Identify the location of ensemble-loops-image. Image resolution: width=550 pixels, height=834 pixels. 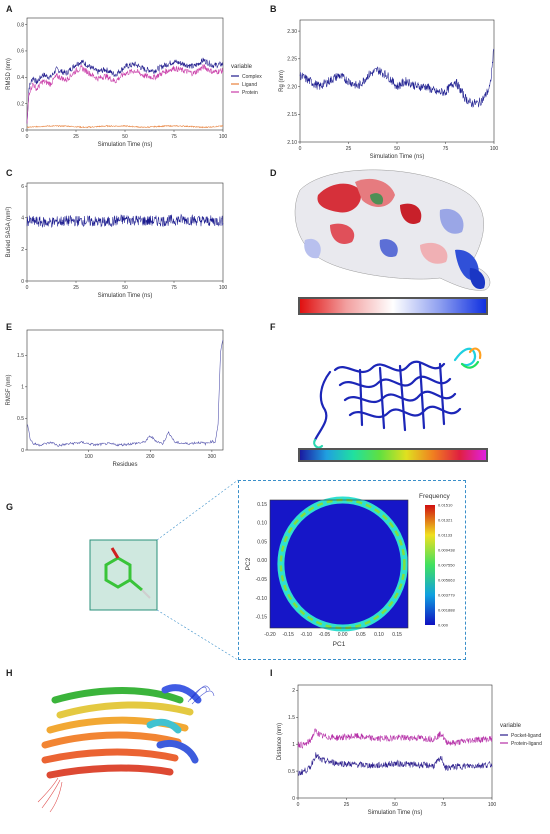
(126, 749).